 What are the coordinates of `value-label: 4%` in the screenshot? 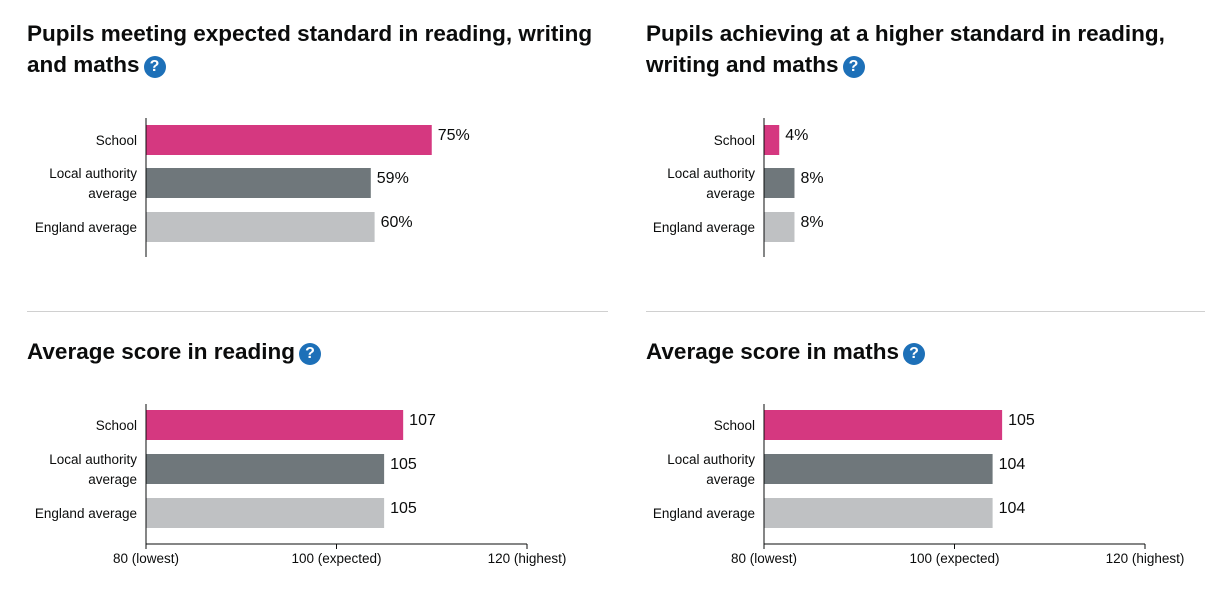 It's located at (796, 135).